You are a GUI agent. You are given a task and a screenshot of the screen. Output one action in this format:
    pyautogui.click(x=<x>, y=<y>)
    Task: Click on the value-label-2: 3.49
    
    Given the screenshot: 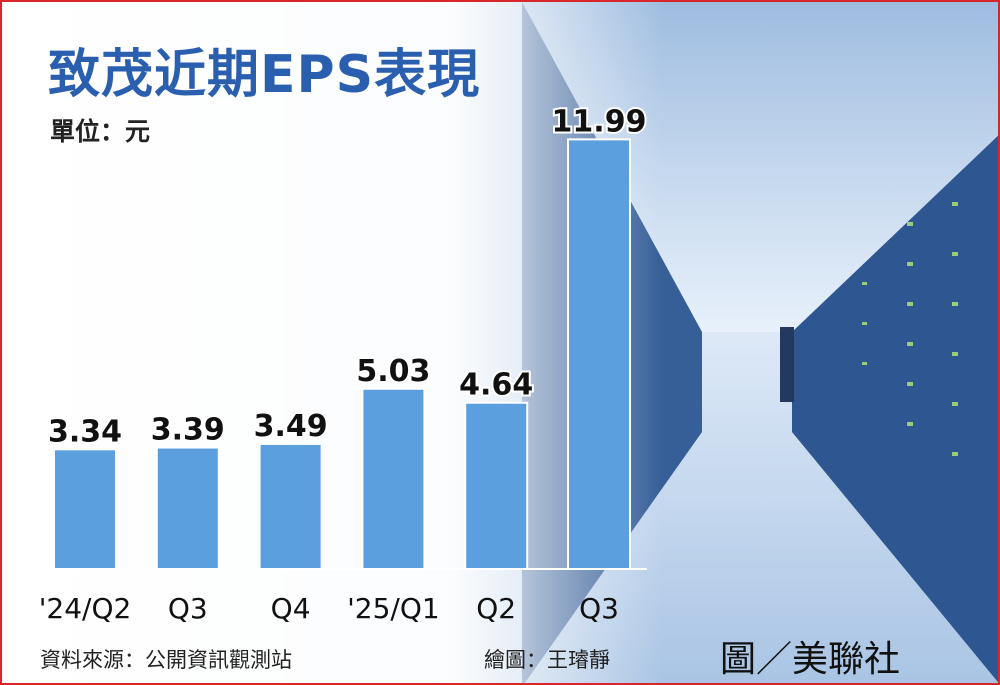 What is the action you would take?
    pyautogui.click(x=291, y=426)
    